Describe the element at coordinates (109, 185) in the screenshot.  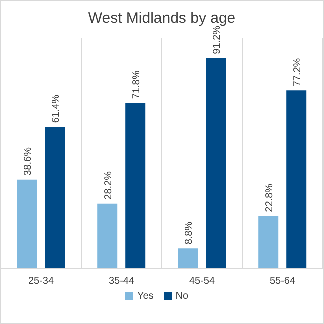
I see `data-label: 28.2%` at that location.